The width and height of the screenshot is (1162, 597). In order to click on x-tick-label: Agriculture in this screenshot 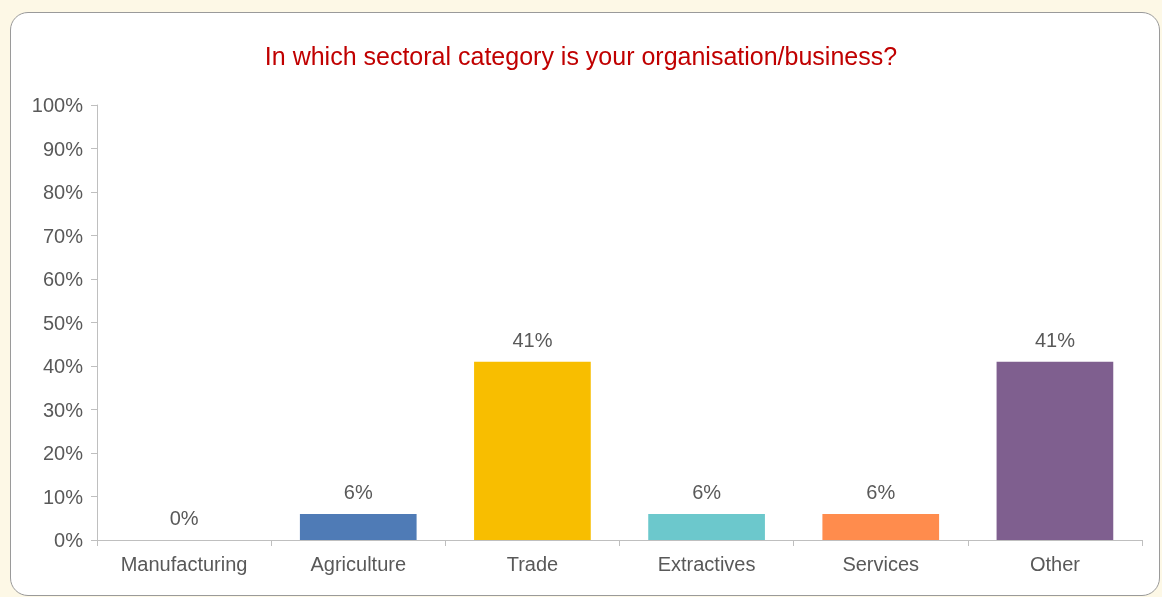, I will do `click(358, 564)`.